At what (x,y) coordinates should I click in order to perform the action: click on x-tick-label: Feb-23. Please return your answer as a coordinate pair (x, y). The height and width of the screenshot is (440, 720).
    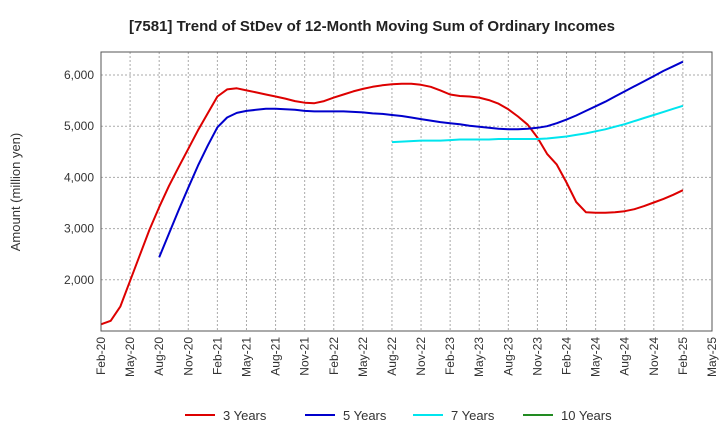
    Looking at the image, I should click on (450, 356).